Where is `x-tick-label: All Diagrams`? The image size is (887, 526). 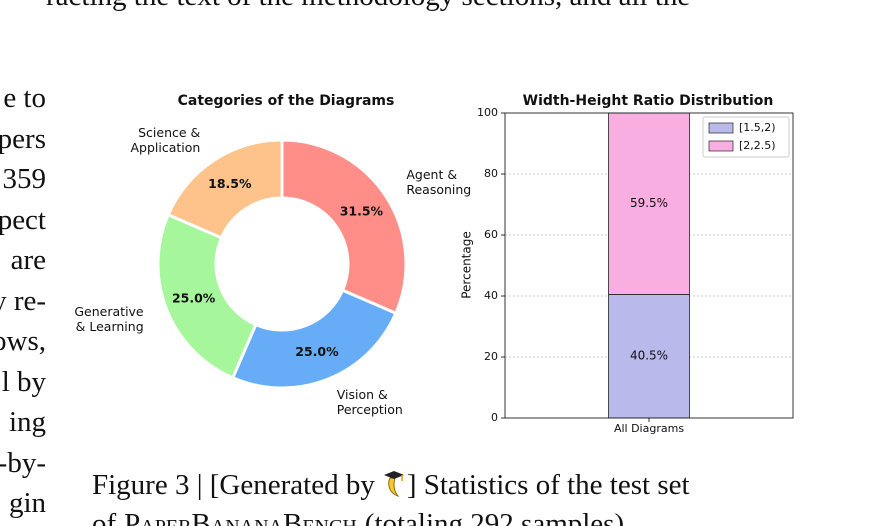
x-tick-label: All Diagrams is located at coordinates (649, 428).